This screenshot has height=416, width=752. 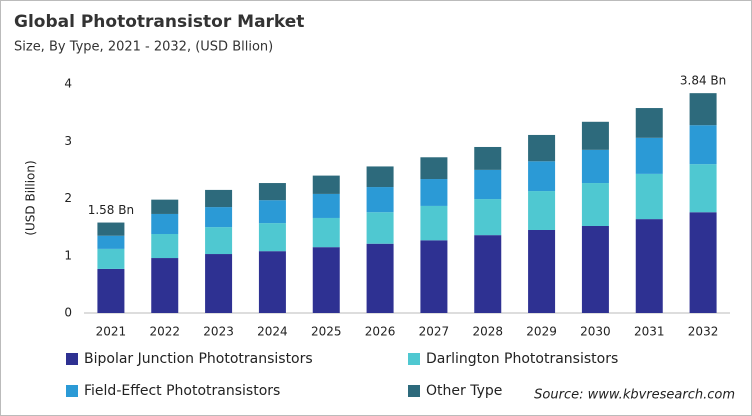 What do you see at coordinates (143, 47) in the screenshot?
I see `chart-subtitle: Size, By Type, 2021 - 2032, (USD Bllion)` at bounding box center [143, 47].